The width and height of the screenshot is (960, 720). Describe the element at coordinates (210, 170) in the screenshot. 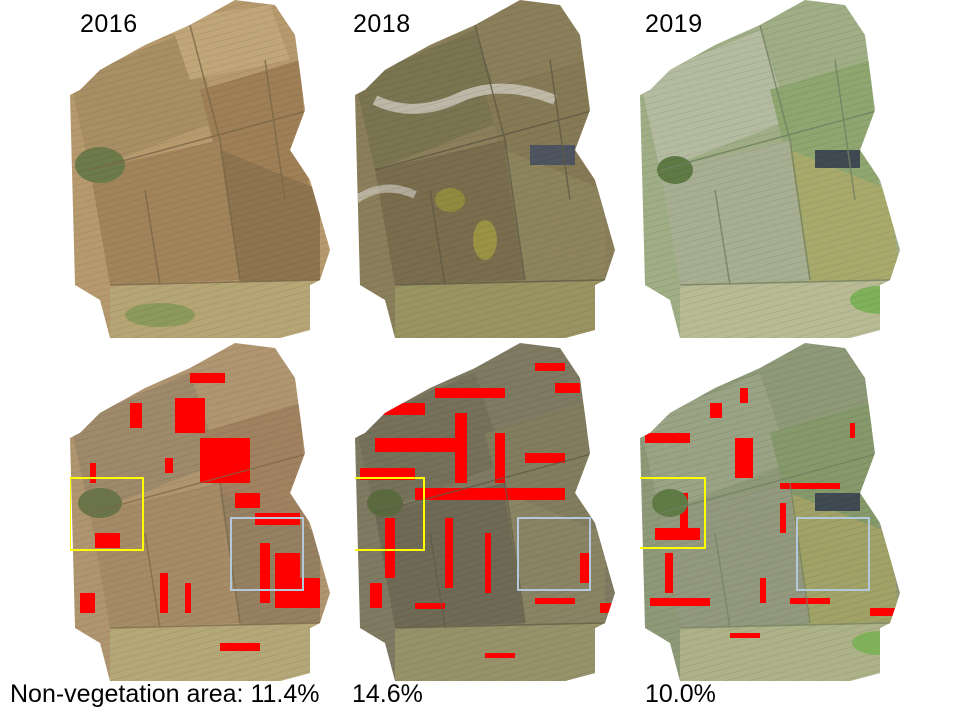

I see `orthophoto-2016` at that location.